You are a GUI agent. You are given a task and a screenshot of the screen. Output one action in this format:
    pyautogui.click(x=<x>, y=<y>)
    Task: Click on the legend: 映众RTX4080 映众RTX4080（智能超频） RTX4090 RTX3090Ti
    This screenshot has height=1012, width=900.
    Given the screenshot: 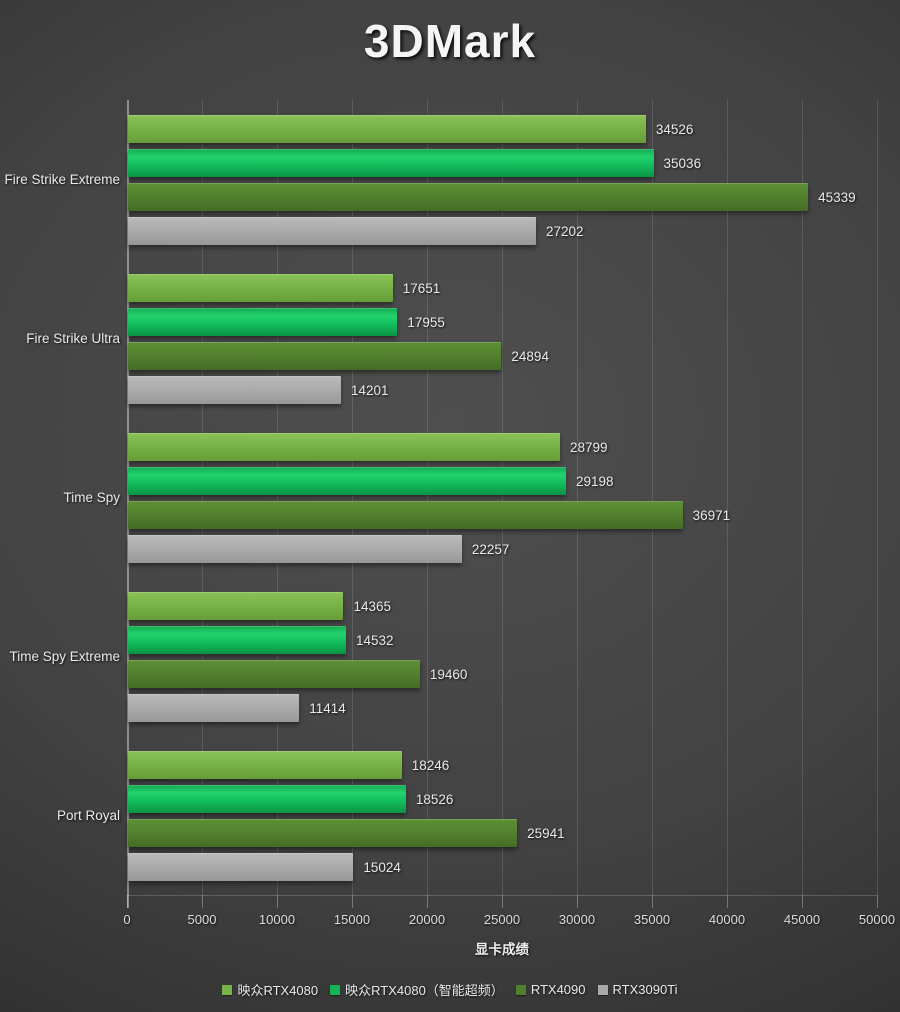 What is the action you would take?
    pyautogui.click(x=450, y=989)
    